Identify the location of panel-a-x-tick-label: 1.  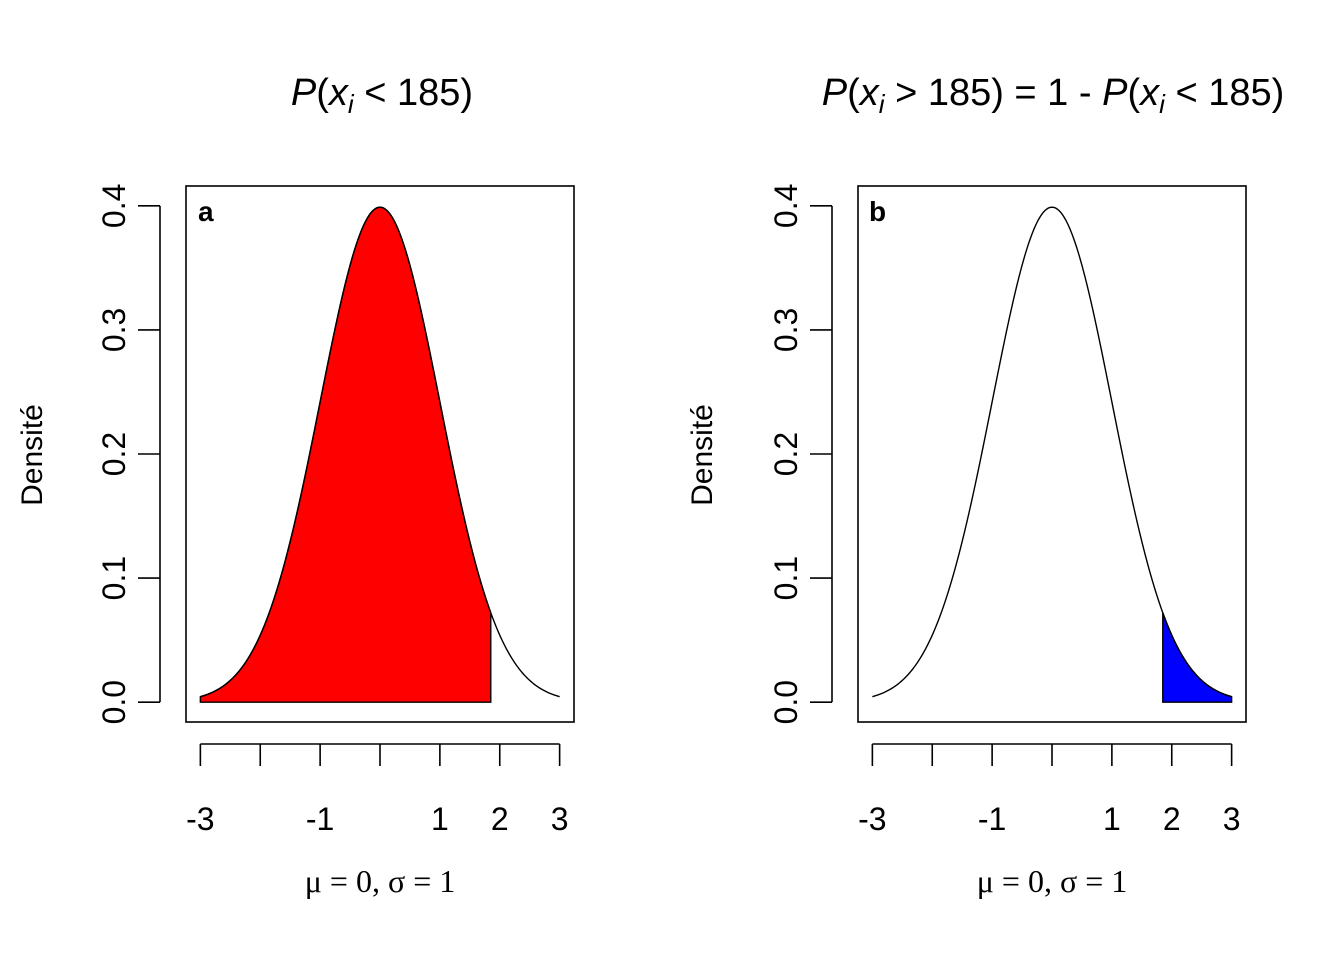
(440, 819).